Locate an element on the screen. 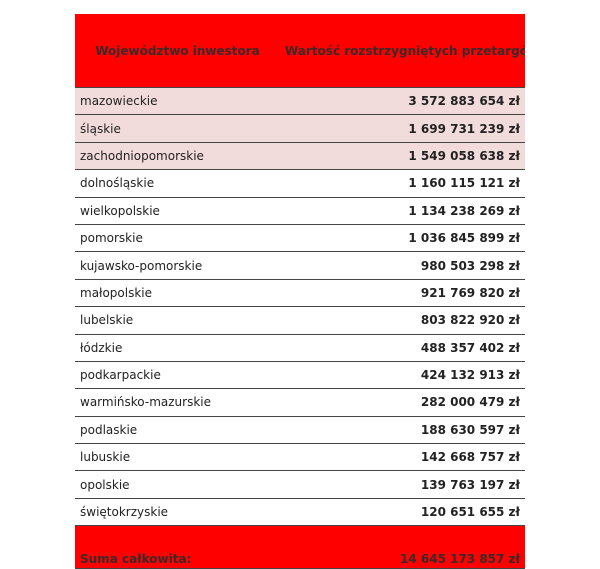  value-cell: 1 699 731 239 zł is located at coordinates (402, 128).